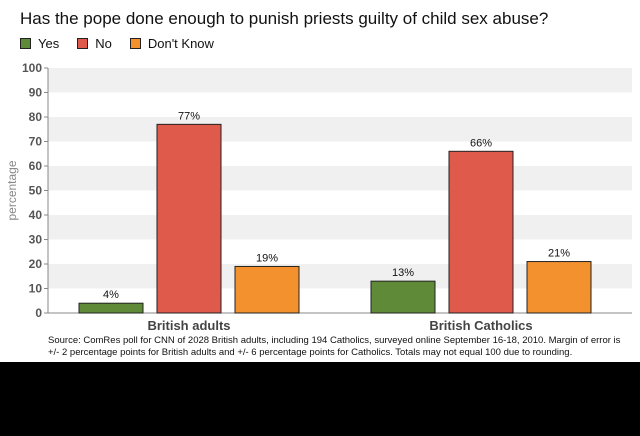 The height and width of the screenshot is (436, 640). Describe the element at coordinates (103, 43) in the screenshot. I see `legend-label-no: No` at that location.